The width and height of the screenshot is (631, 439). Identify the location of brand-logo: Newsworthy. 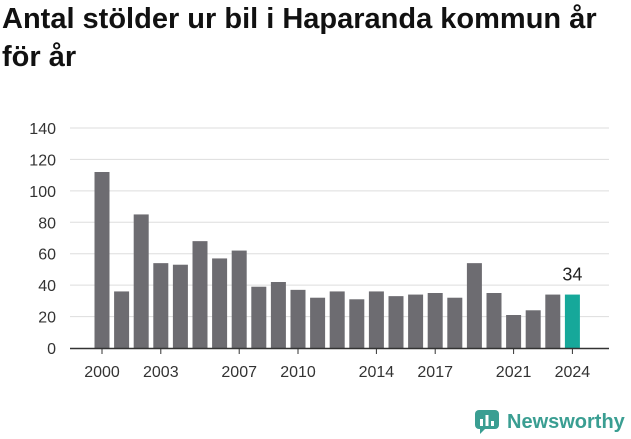
(549, 422).